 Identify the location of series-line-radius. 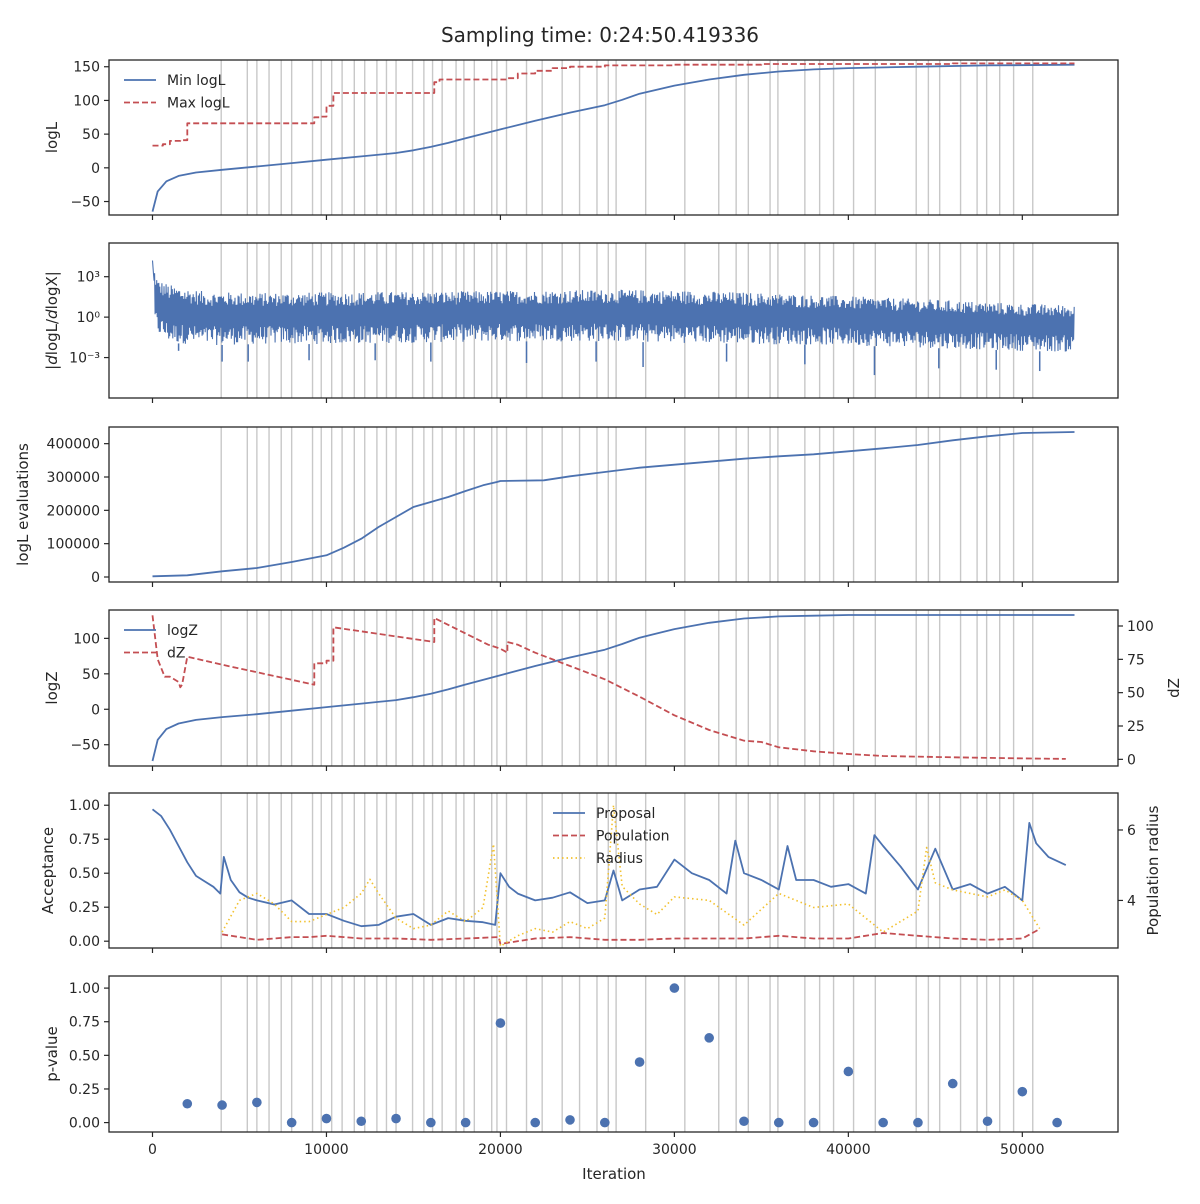
(631, 875).